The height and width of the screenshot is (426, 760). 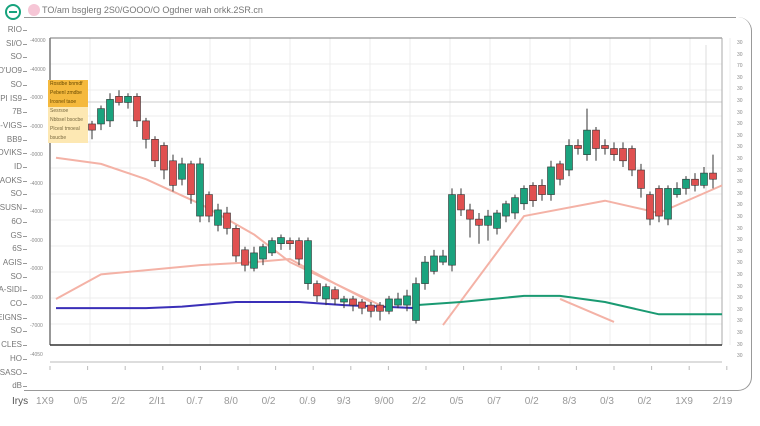 What do you see at coordinates (68, 93) in the screenshot?
I see `tooltip-line: Pebenl zmdbe` at bounding box center [68, 93].